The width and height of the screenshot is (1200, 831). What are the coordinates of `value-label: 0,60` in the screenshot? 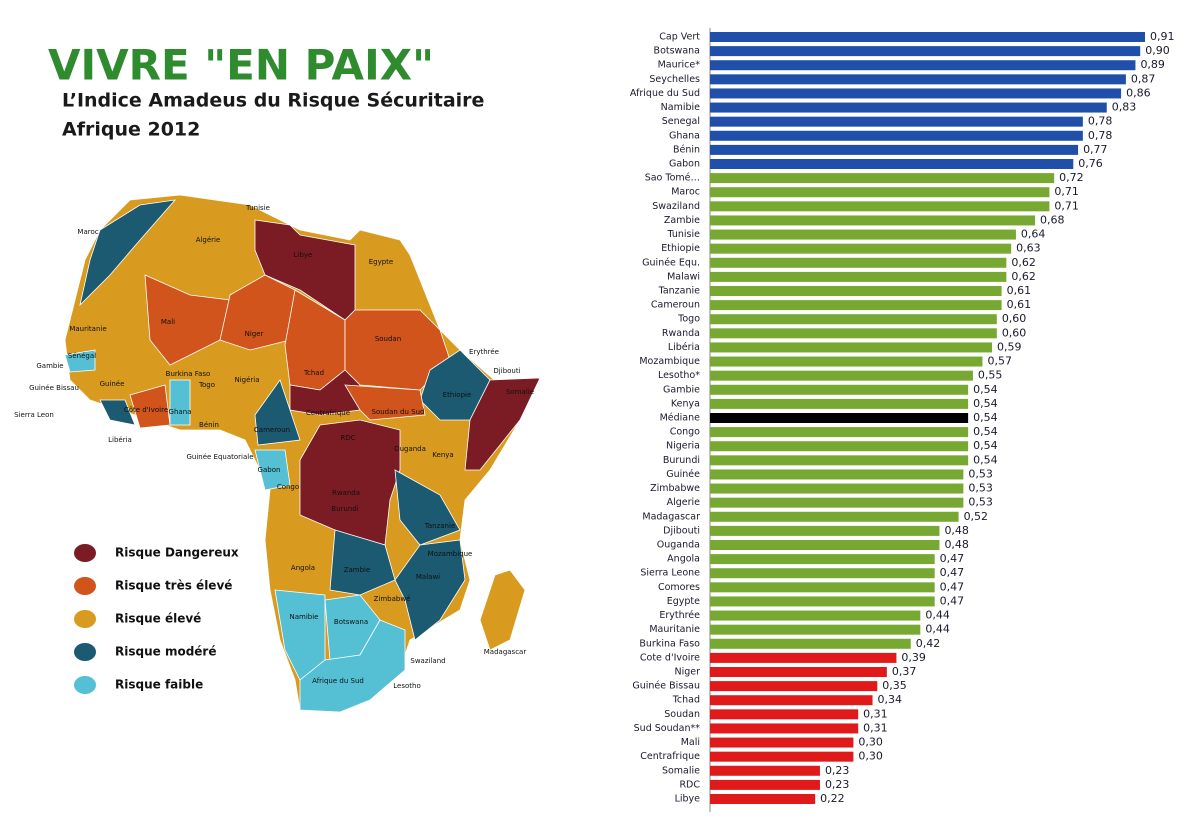 It's located at (1014, 332).